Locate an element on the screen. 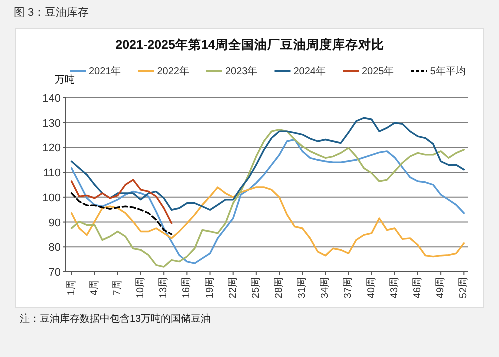 This screenshot has height=357, width=499. x-tick-label: 37周 is located at coordinates (348, 288).